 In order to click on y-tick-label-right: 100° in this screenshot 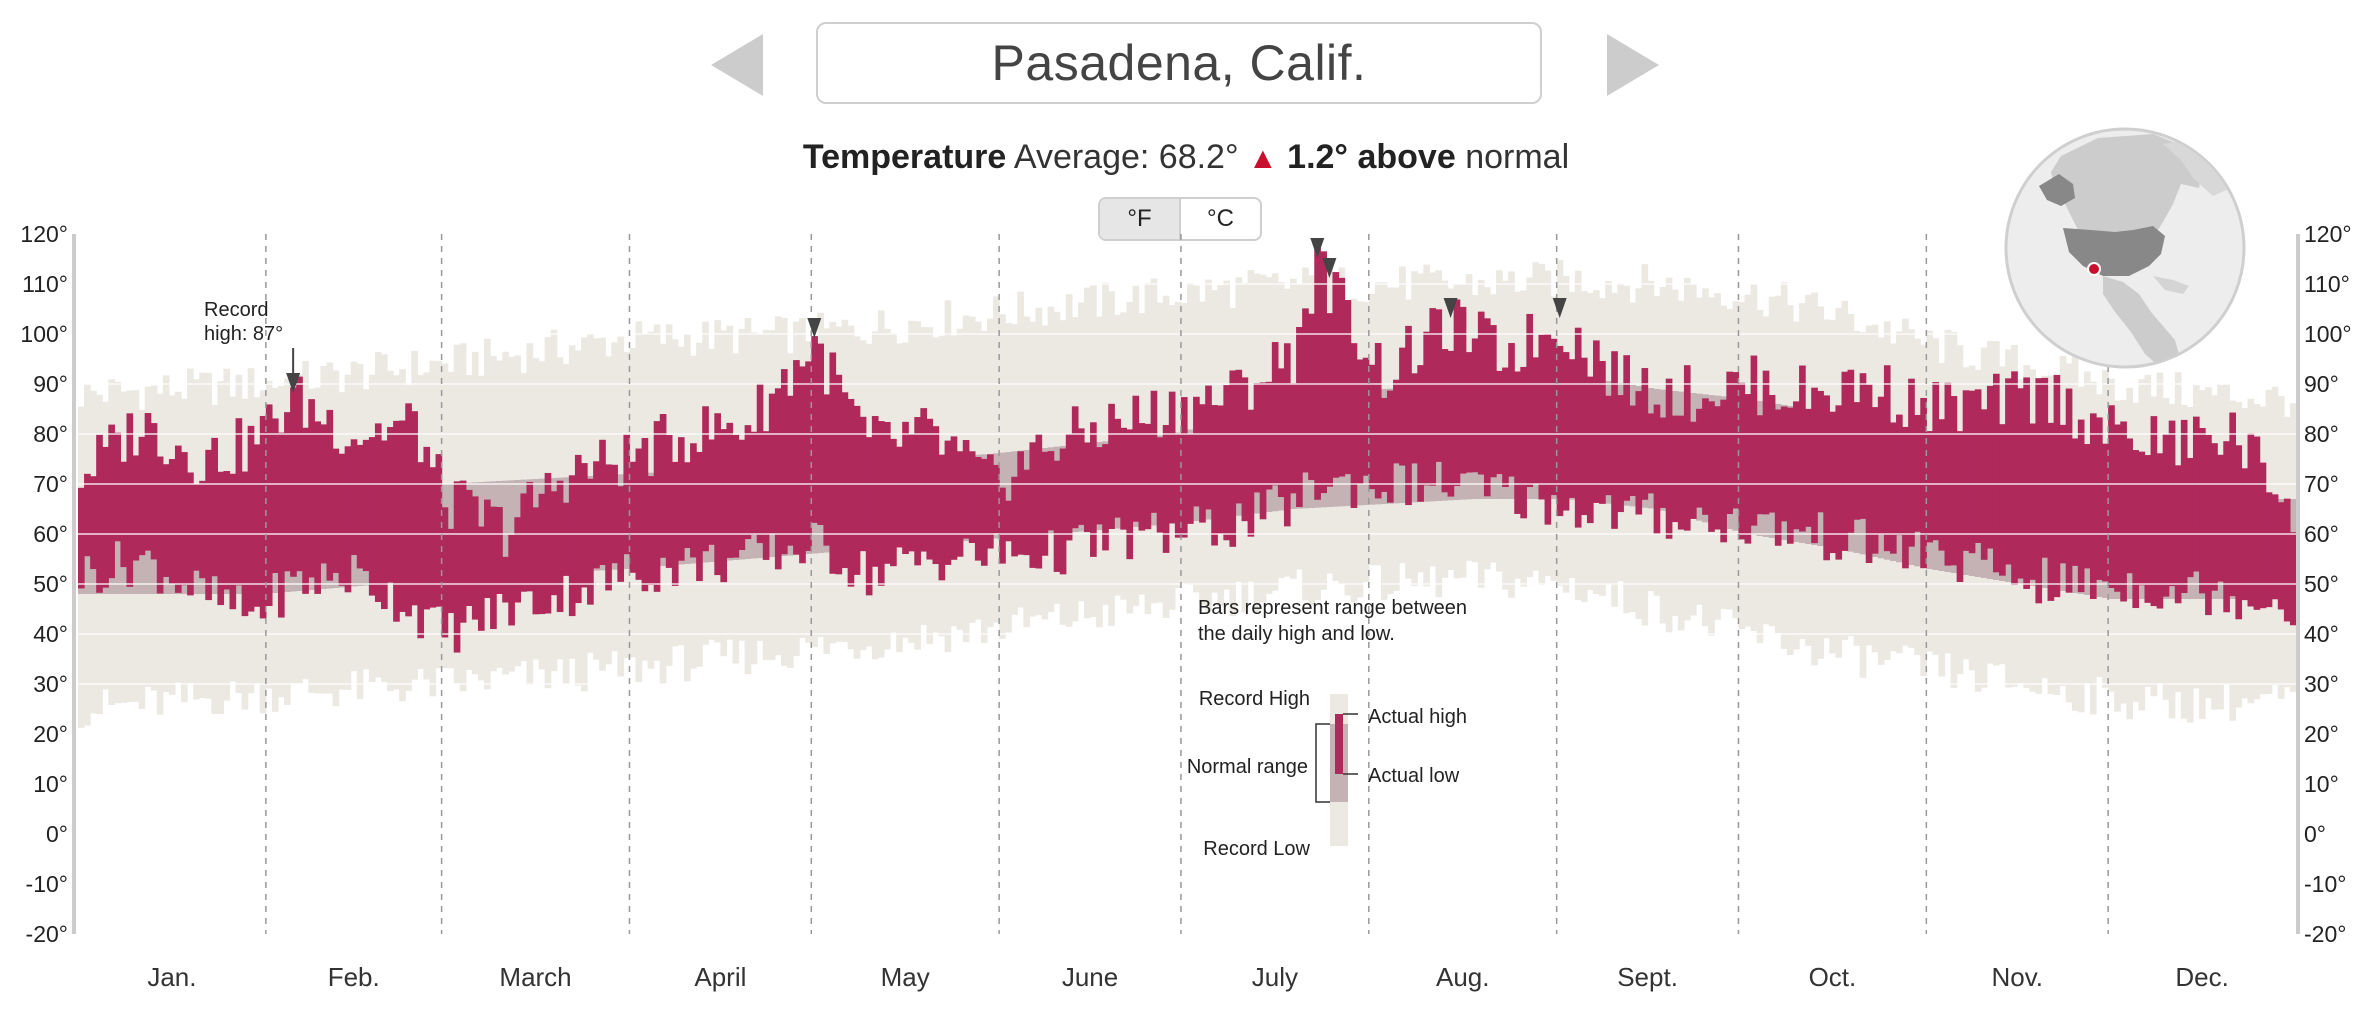, I will do `click(2328, 334)`.